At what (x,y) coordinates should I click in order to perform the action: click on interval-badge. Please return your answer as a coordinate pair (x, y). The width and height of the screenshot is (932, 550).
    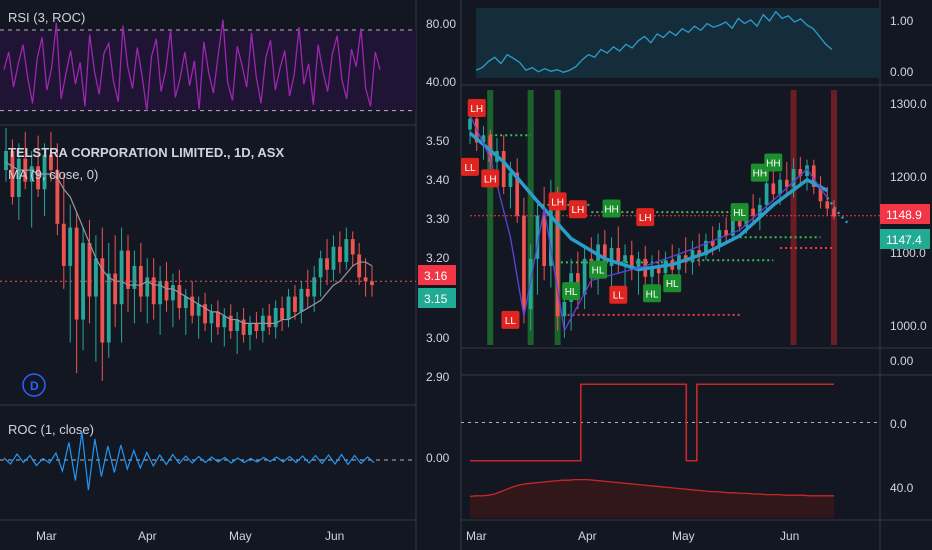
    Looking at the image, I should click on (34, 385).